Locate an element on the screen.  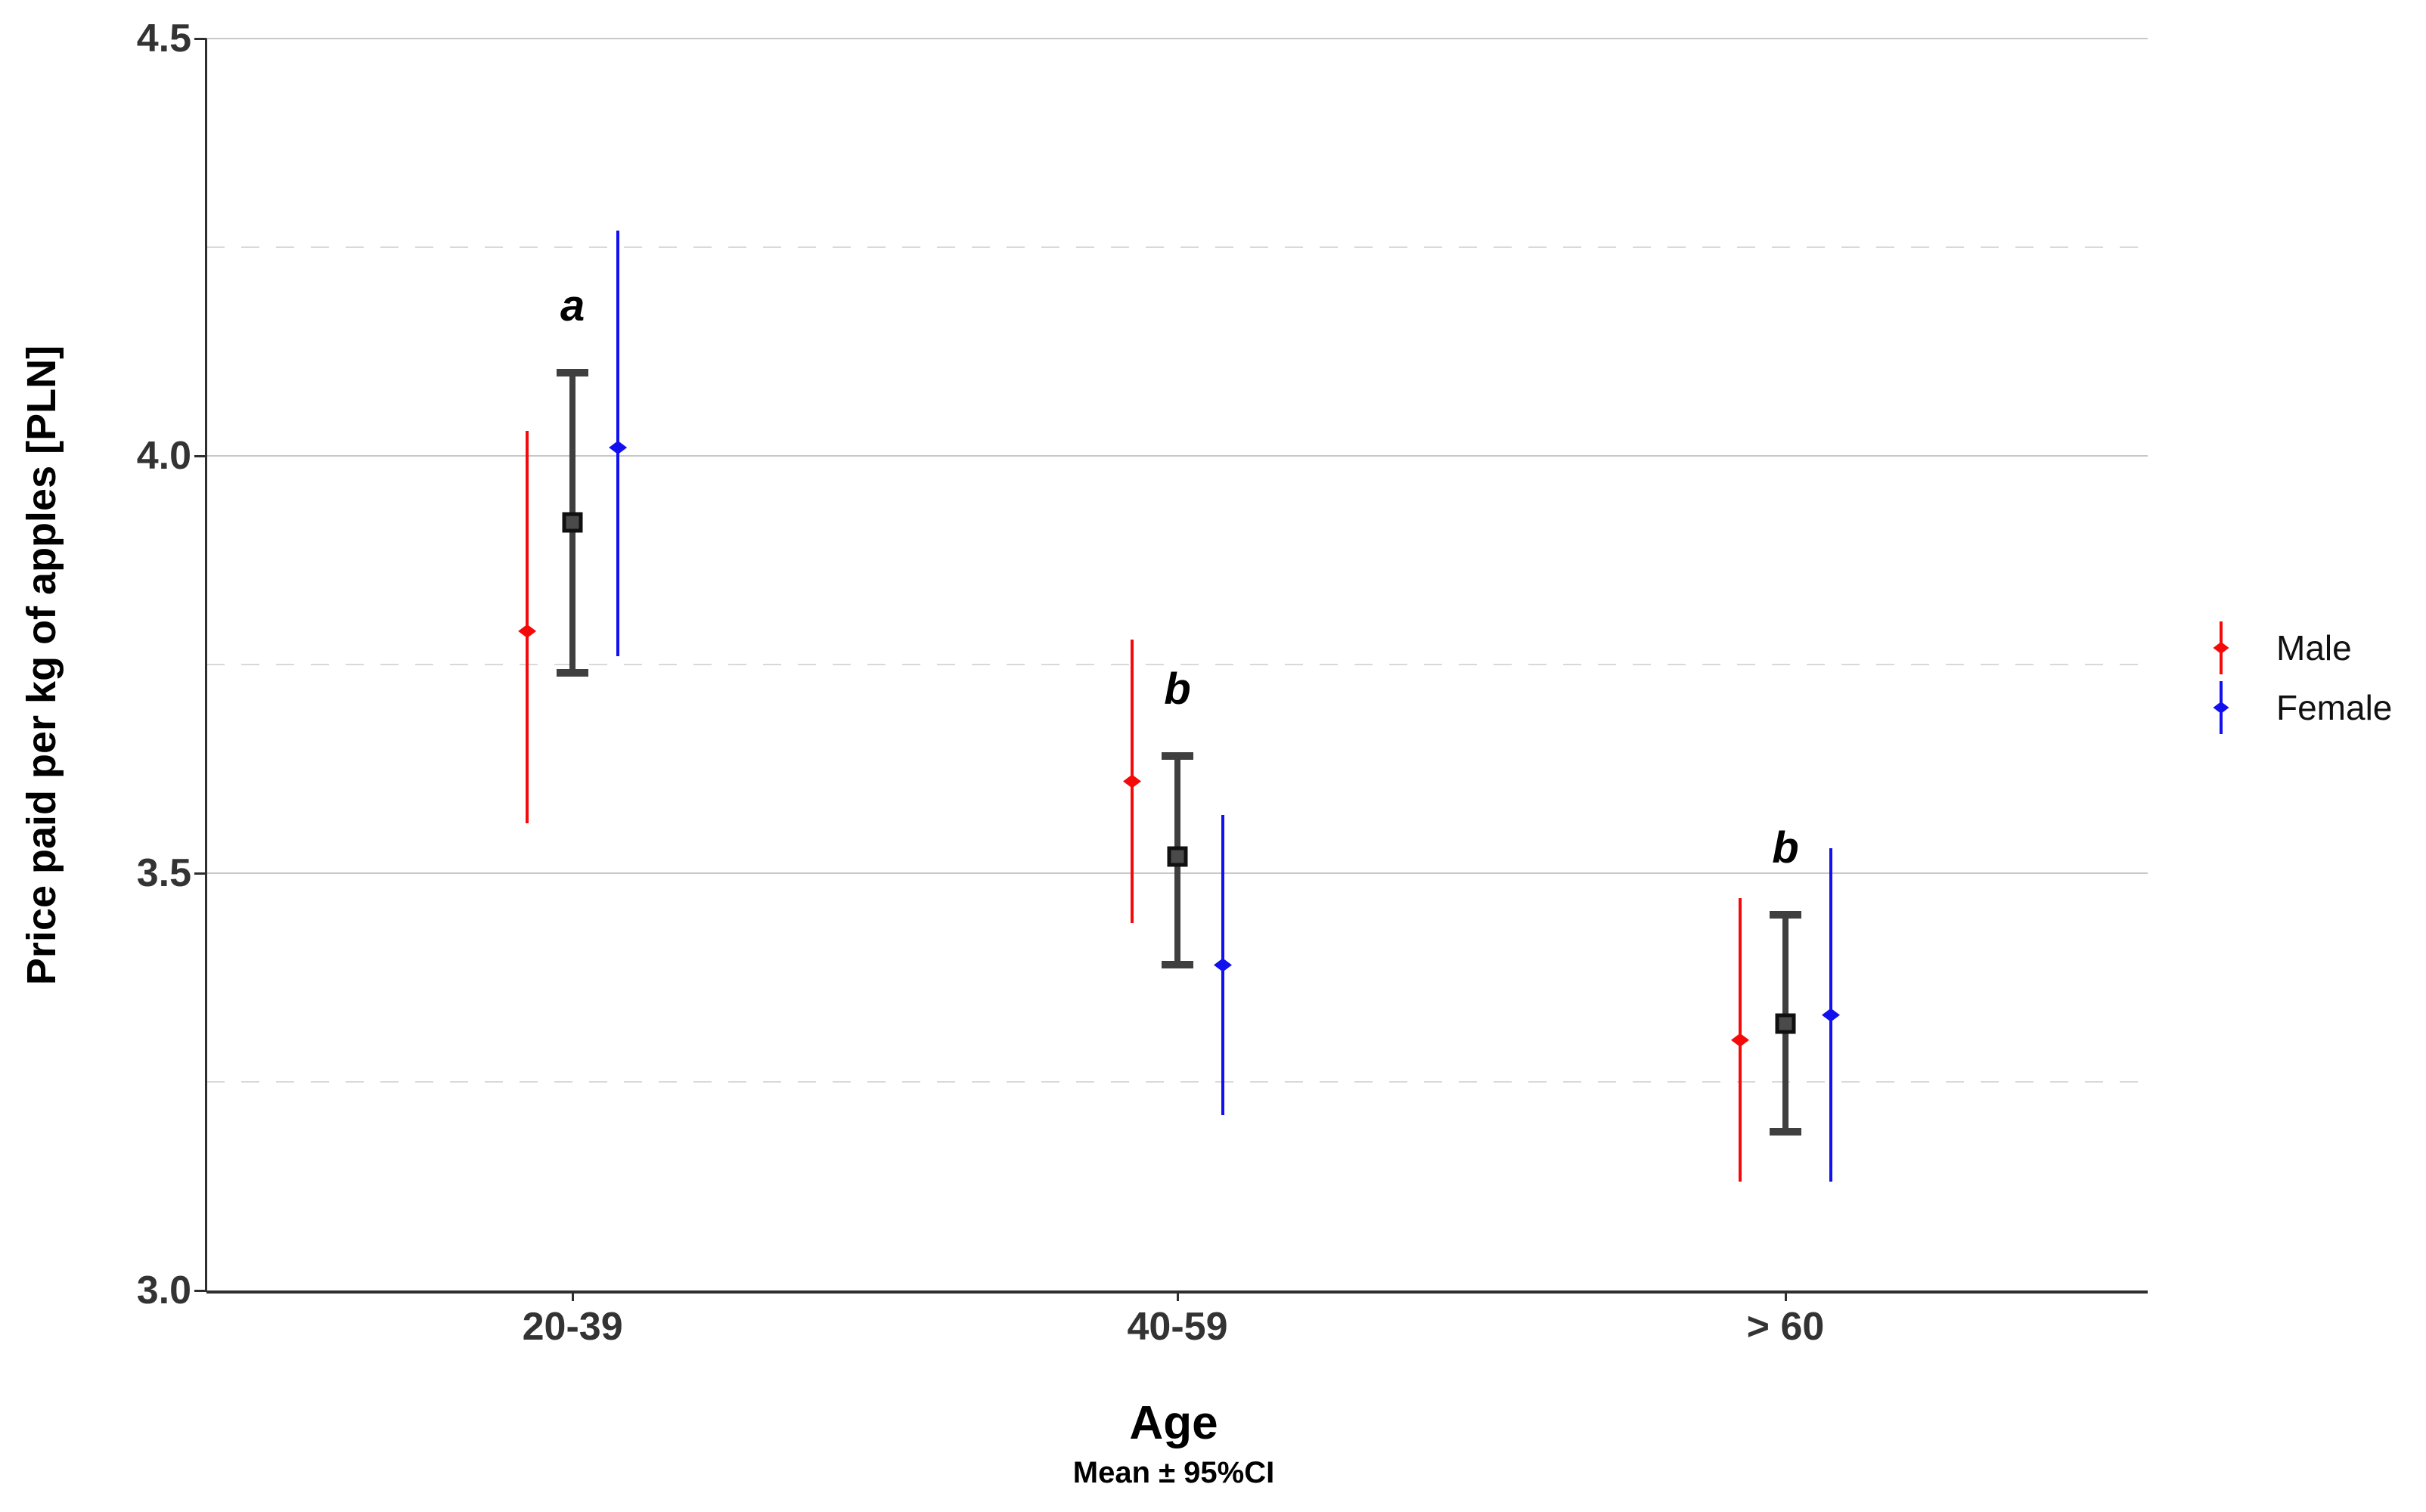
y-axis-title: Price paid per kg of apples [PLN] is located at coordinates (41, 665).